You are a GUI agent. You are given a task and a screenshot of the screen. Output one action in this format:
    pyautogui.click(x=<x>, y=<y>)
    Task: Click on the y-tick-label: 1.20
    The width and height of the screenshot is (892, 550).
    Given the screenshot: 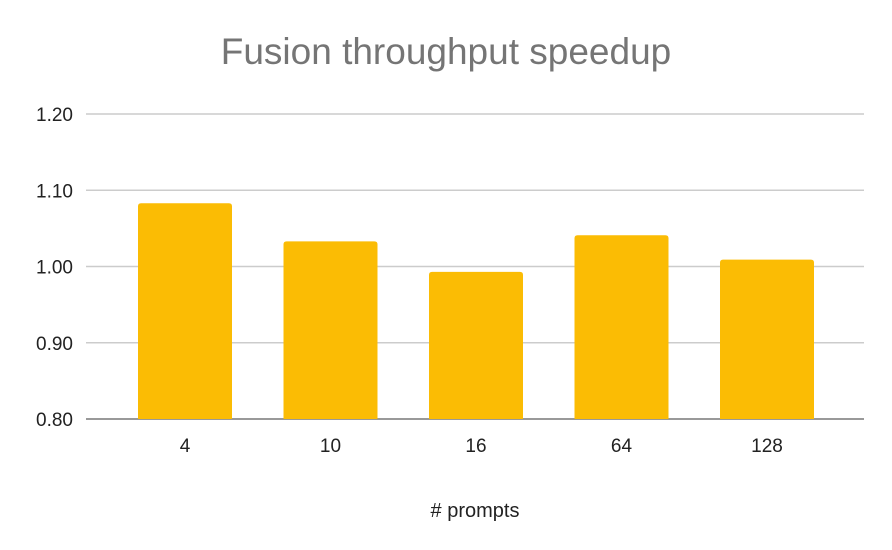 What is the action you would take?
    pyautogui.click(x=54, y=115)
    